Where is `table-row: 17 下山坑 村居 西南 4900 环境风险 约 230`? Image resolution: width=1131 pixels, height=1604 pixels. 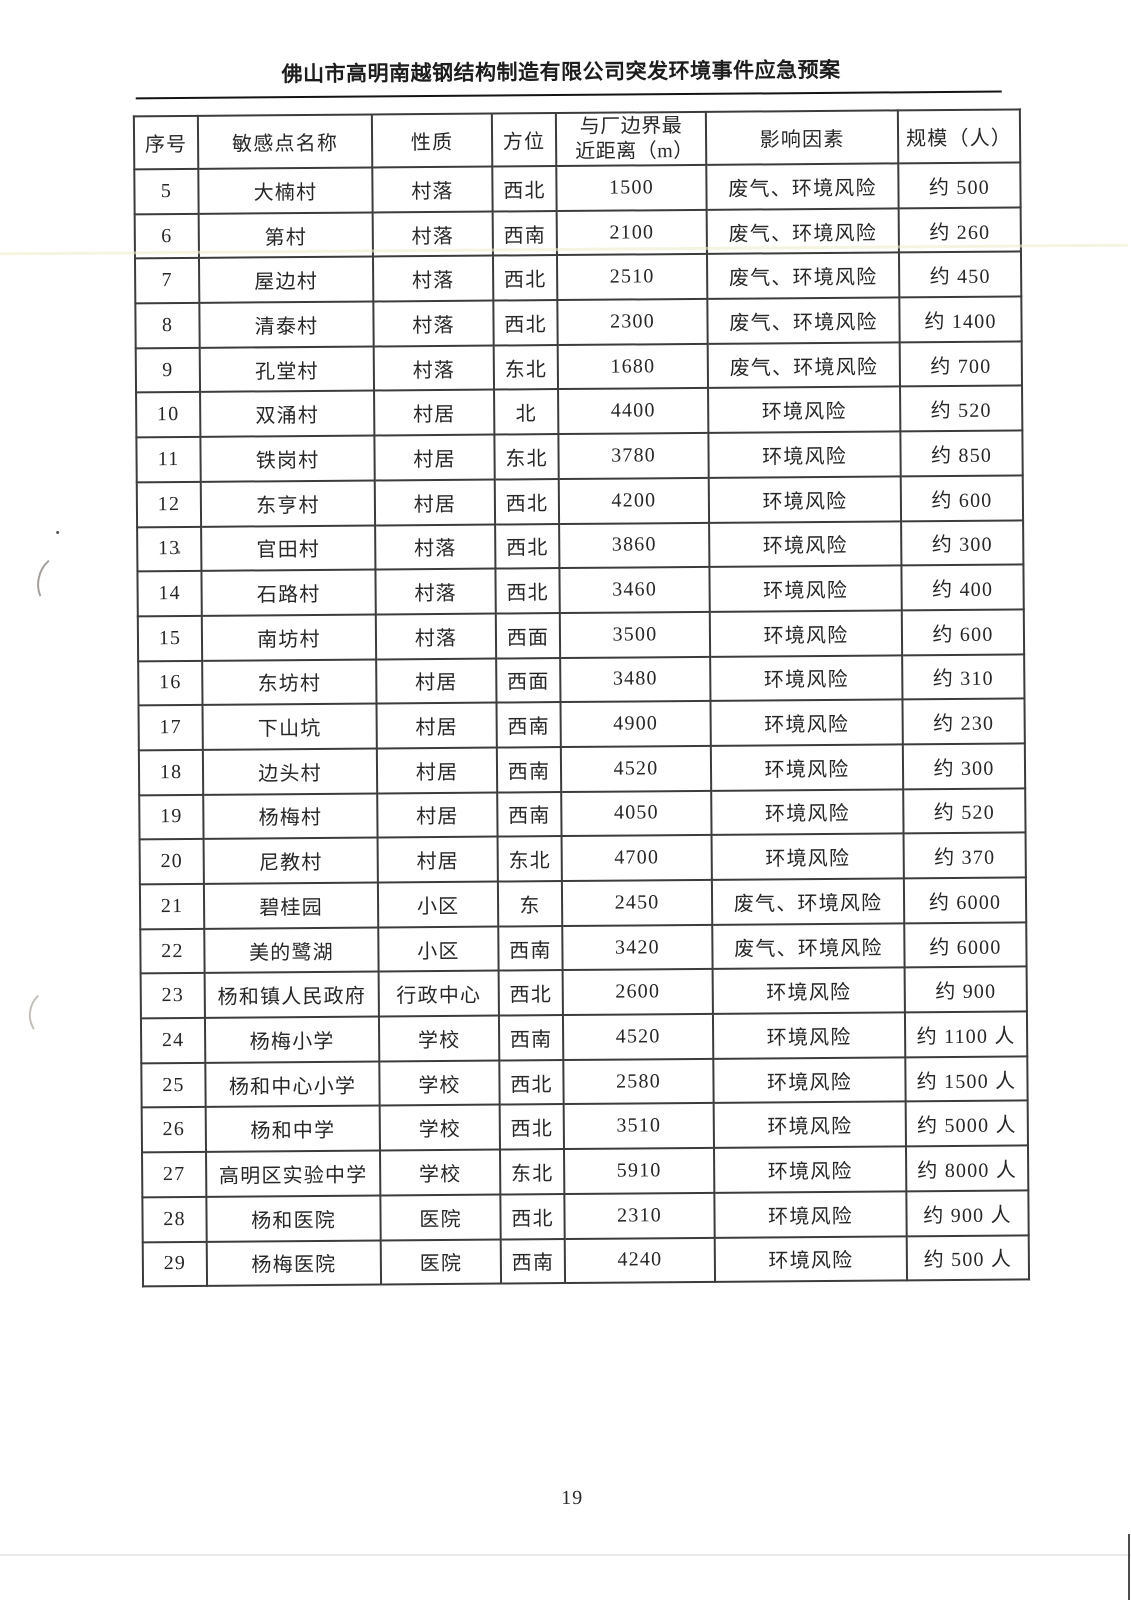 table-row: 17 下山坑 村居 西南 4900 环境风险 约 230 is located at coordinates (581, 724).